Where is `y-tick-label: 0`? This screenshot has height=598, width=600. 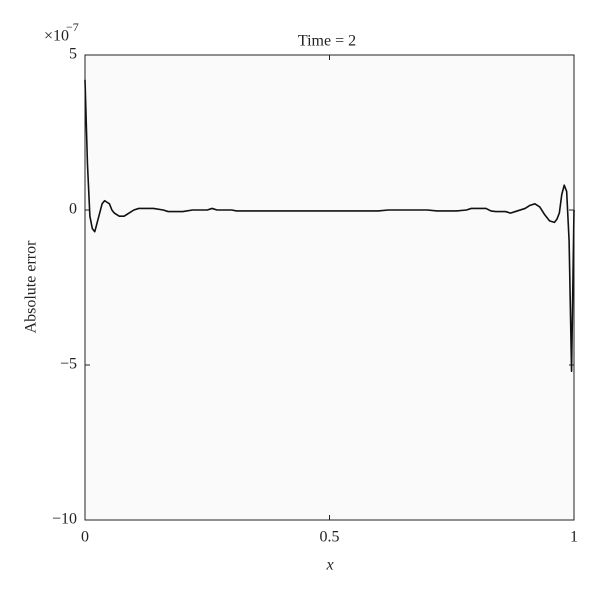 y-tick-label: 0 is located at coordinates (73, 209).